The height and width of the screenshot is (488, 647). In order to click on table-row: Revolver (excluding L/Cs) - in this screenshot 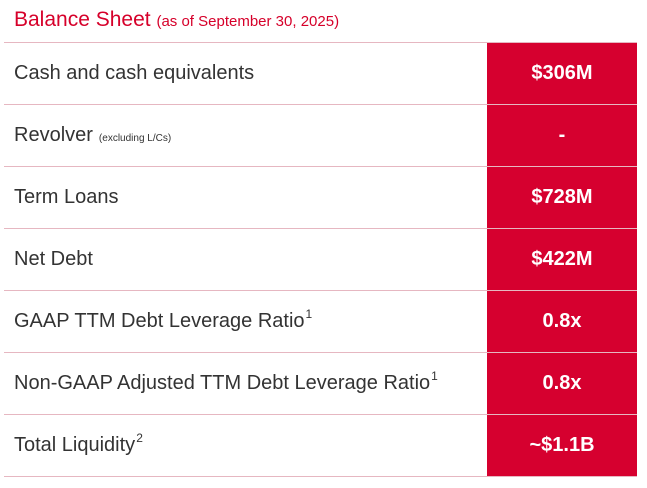, I will do `click(320, 136)`.